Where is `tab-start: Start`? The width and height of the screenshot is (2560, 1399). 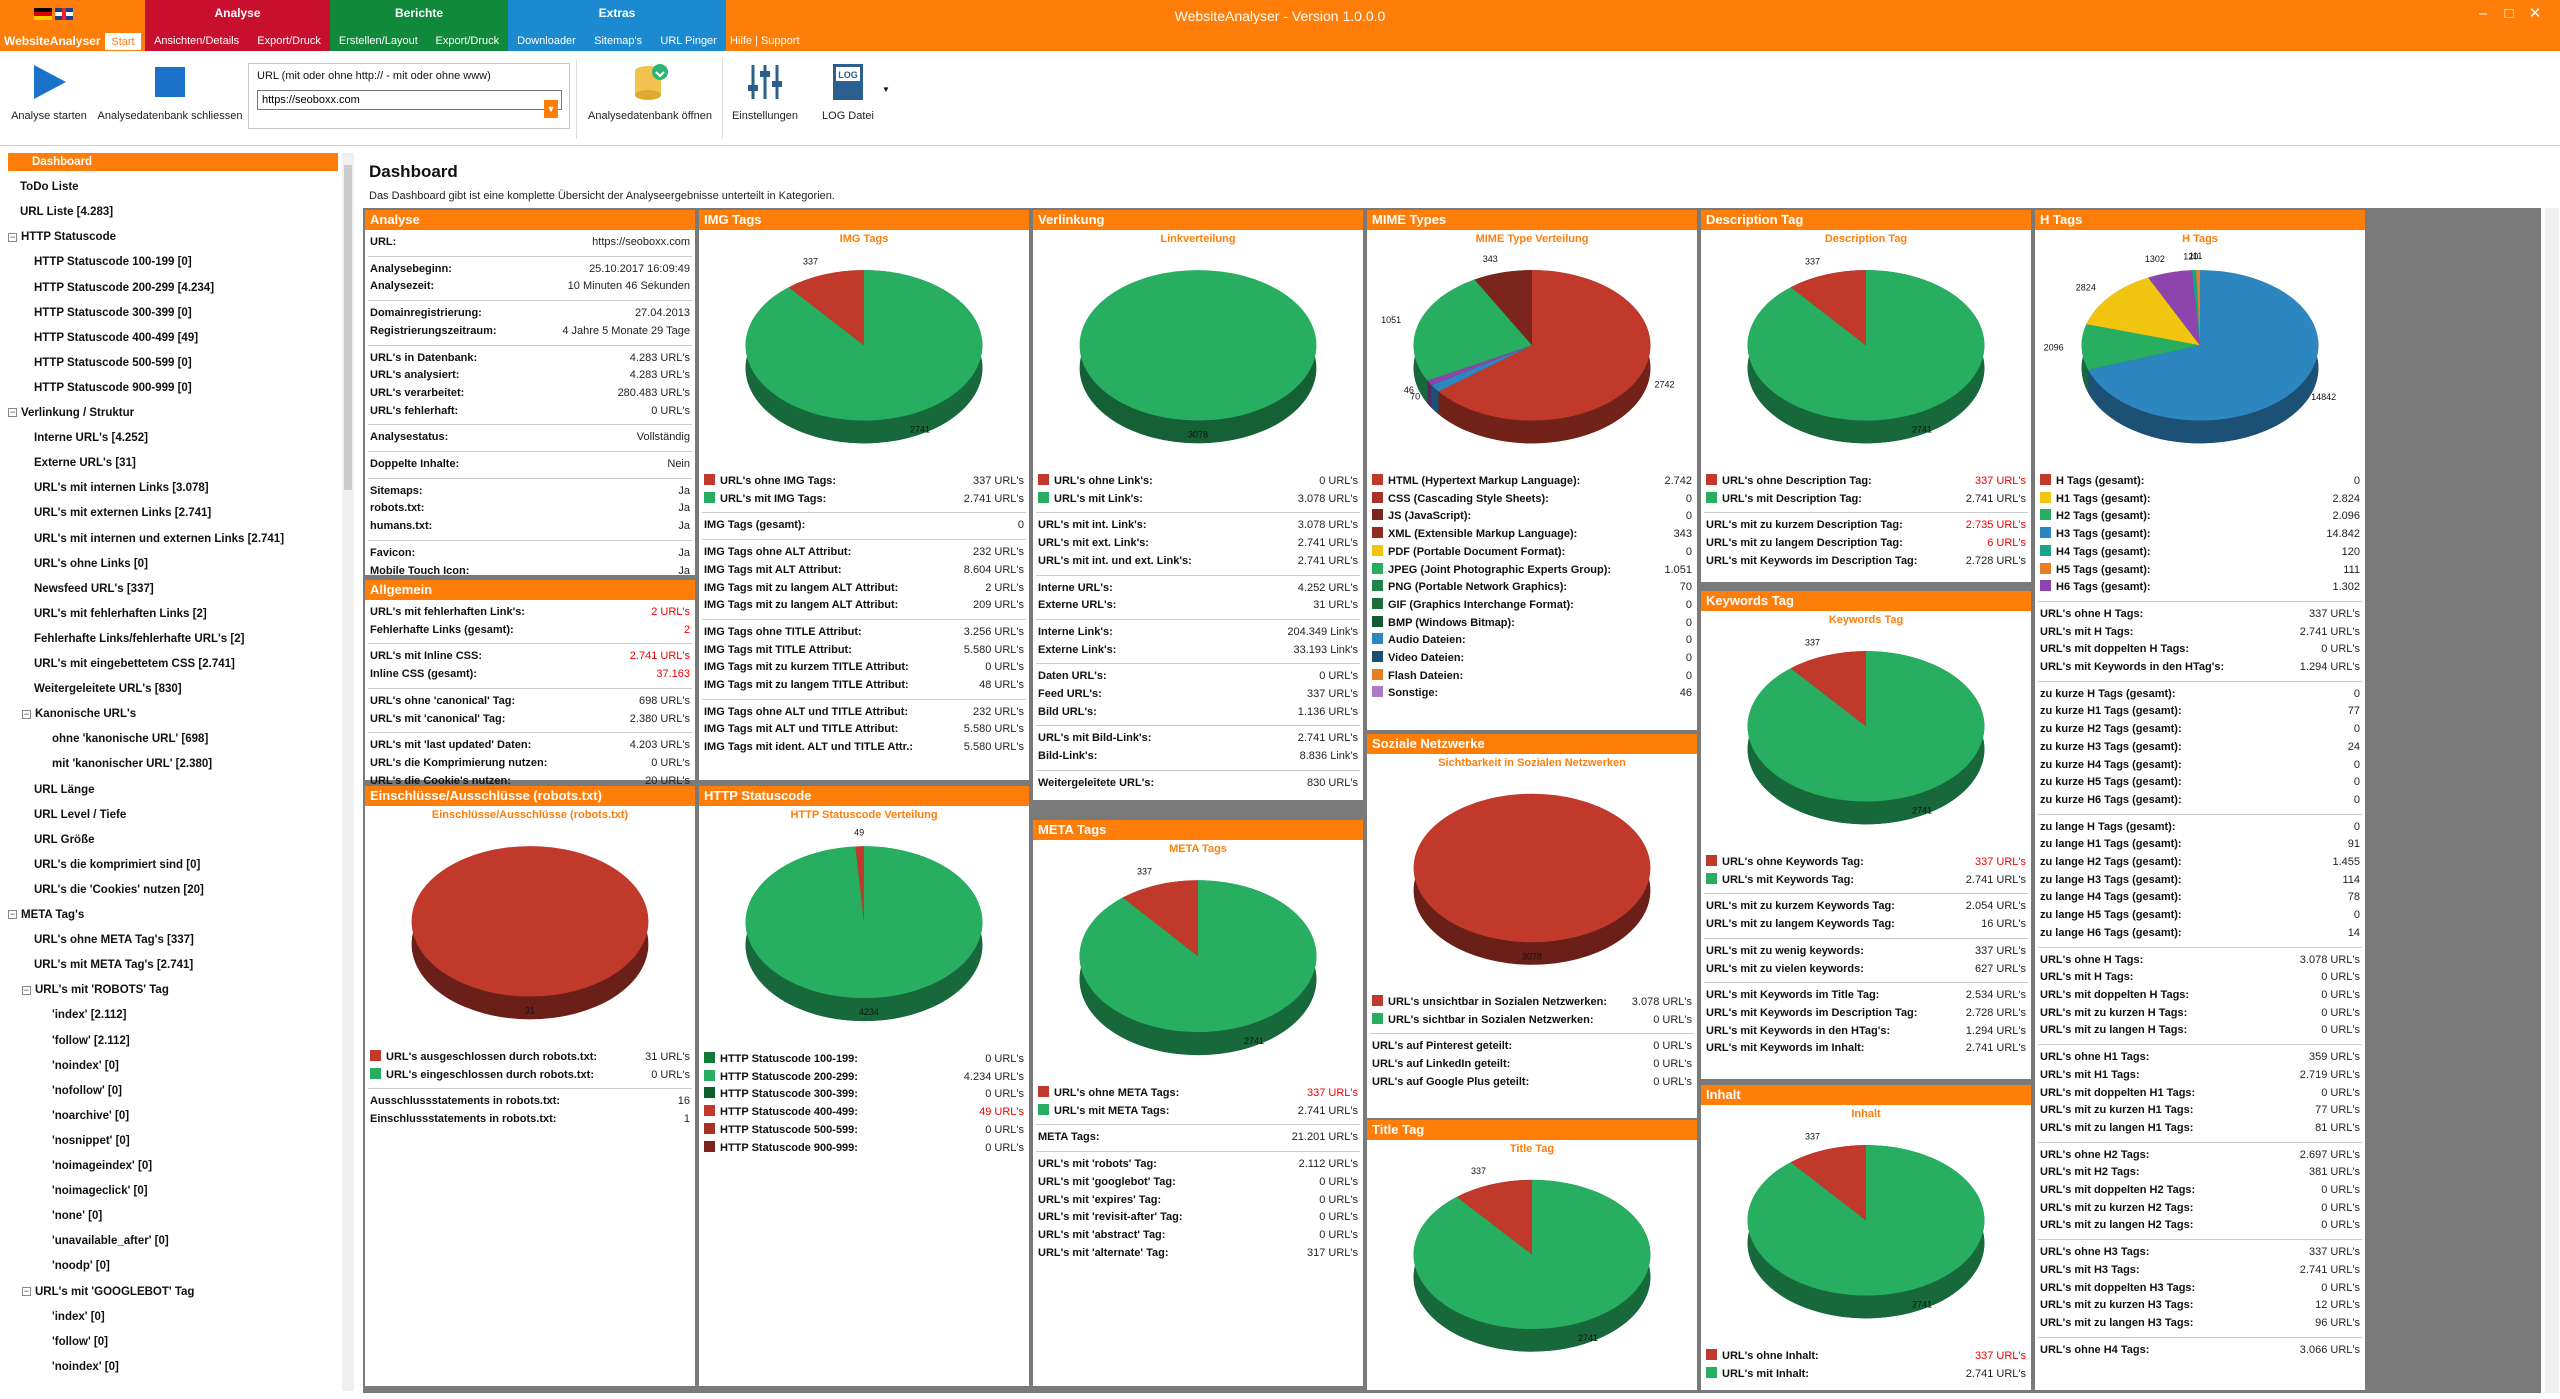
tab-start: Start is located at coordinates (123, 41).